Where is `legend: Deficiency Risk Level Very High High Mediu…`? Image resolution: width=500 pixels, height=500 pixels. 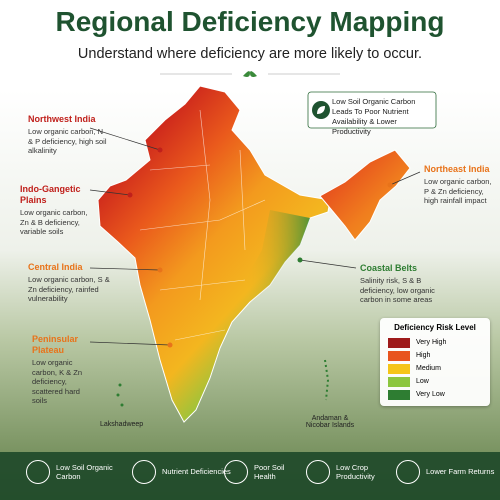 legend: Deficiency Risk Level Very High High Mediu… is located at coordinates (435, 362).